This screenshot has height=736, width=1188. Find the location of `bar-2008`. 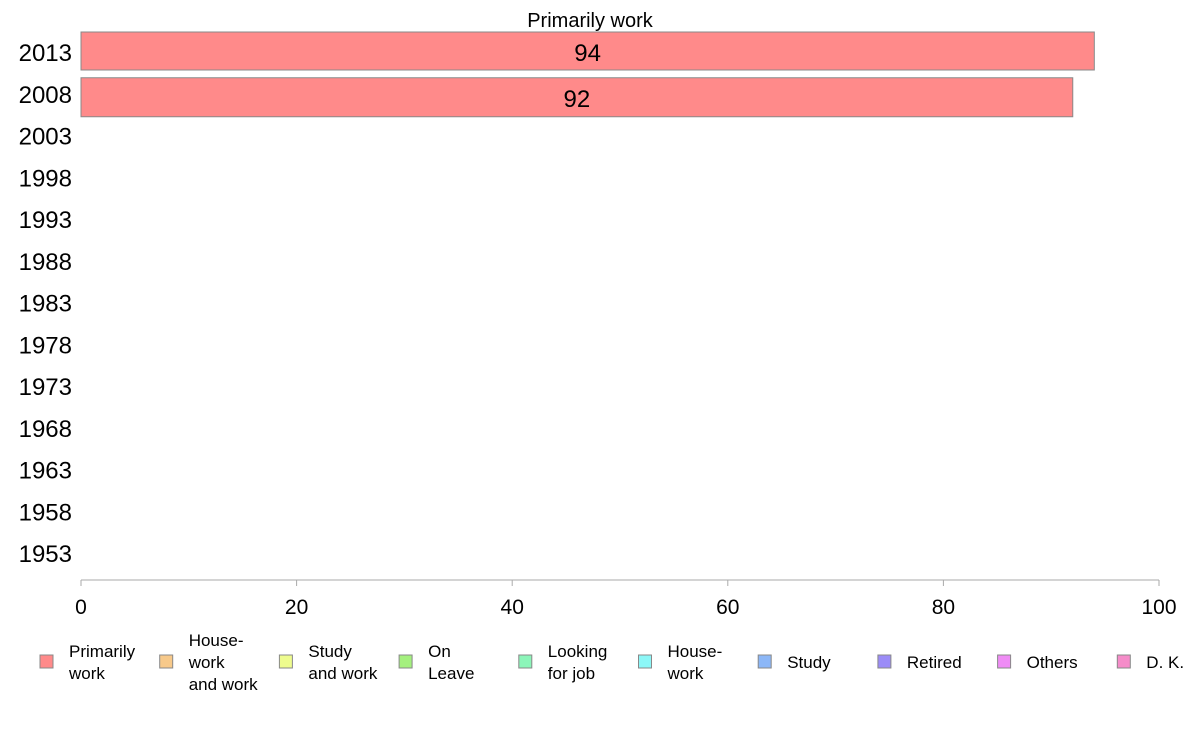

bar-2008 is located at coordinates (577, 97).